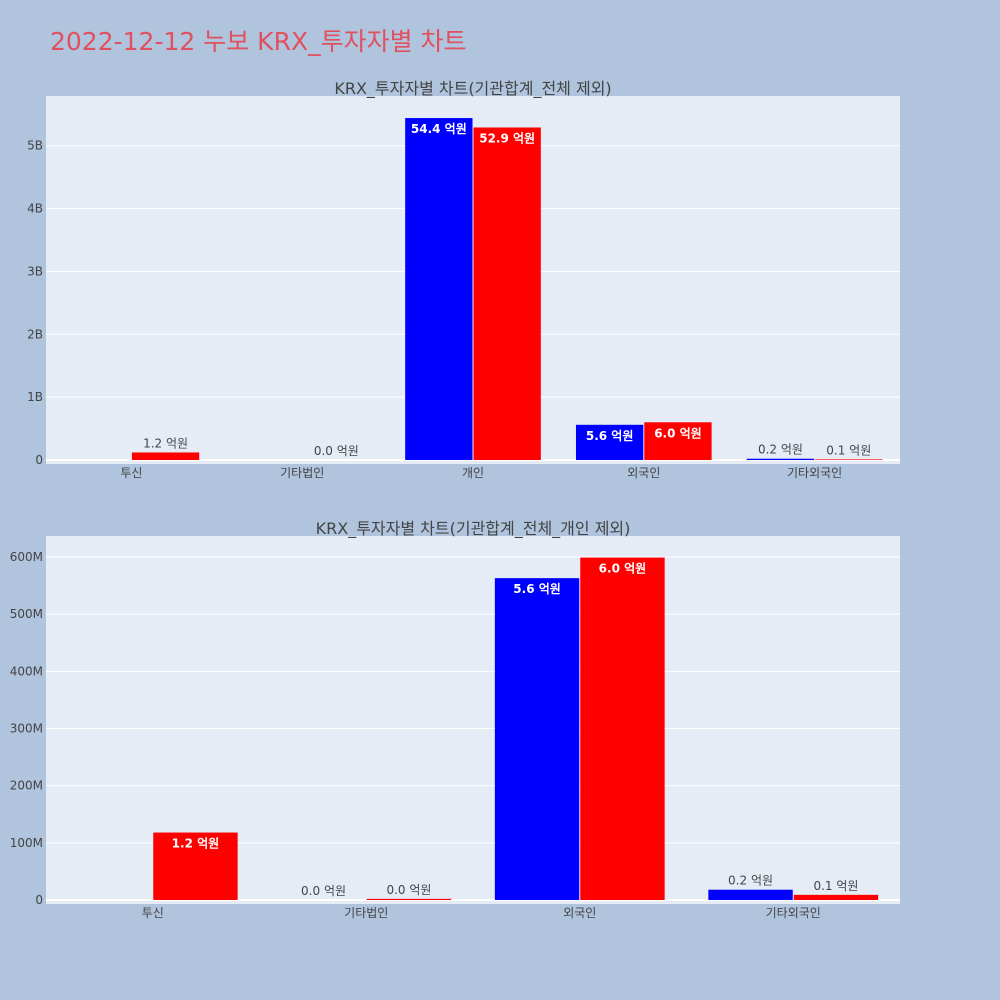 The width and height of the screenshot is (1000, 1000). I want to click on x-tick-label: 개인, so click(473, 473).